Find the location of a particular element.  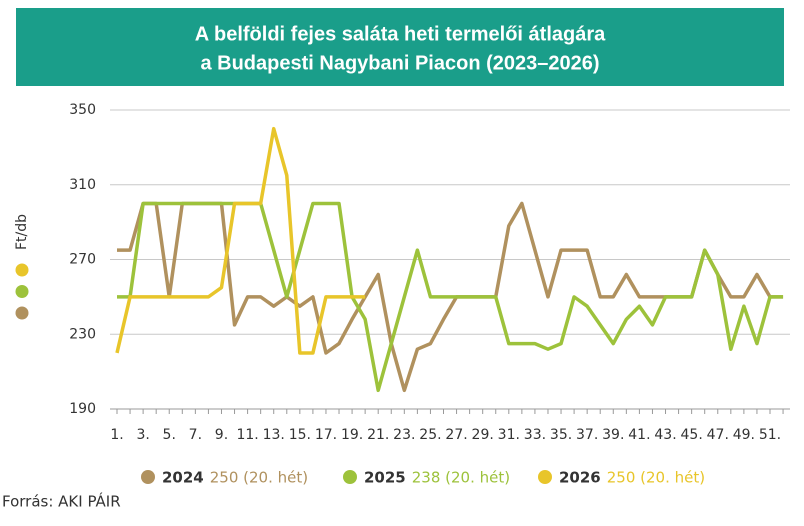

series-line is located at coordinates (240, 240).